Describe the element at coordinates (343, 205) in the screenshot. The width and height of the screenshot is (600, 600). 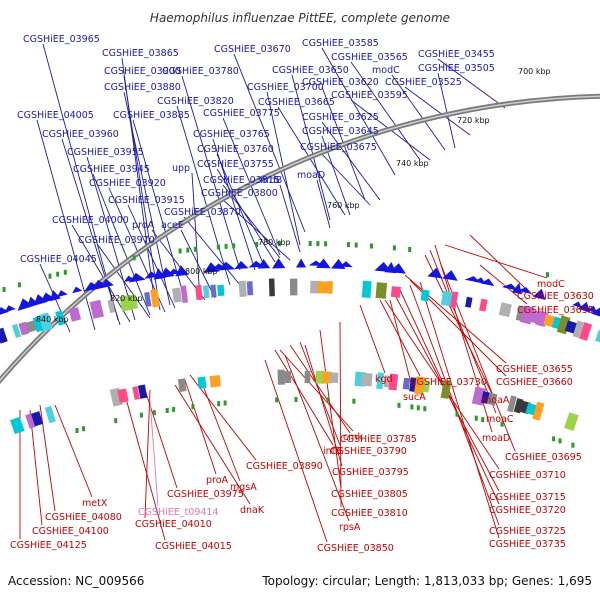
I see `tick-label: 760 kbp` at that location.